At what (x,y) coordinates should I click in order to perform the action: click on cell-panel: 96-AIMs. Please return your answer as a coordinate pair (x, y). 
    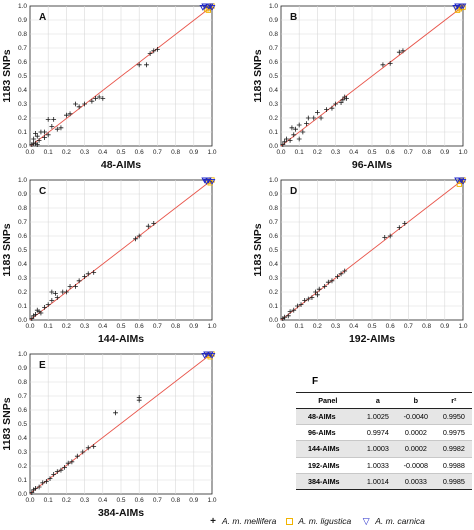
    Looking at the image, I should click on (328, 433).